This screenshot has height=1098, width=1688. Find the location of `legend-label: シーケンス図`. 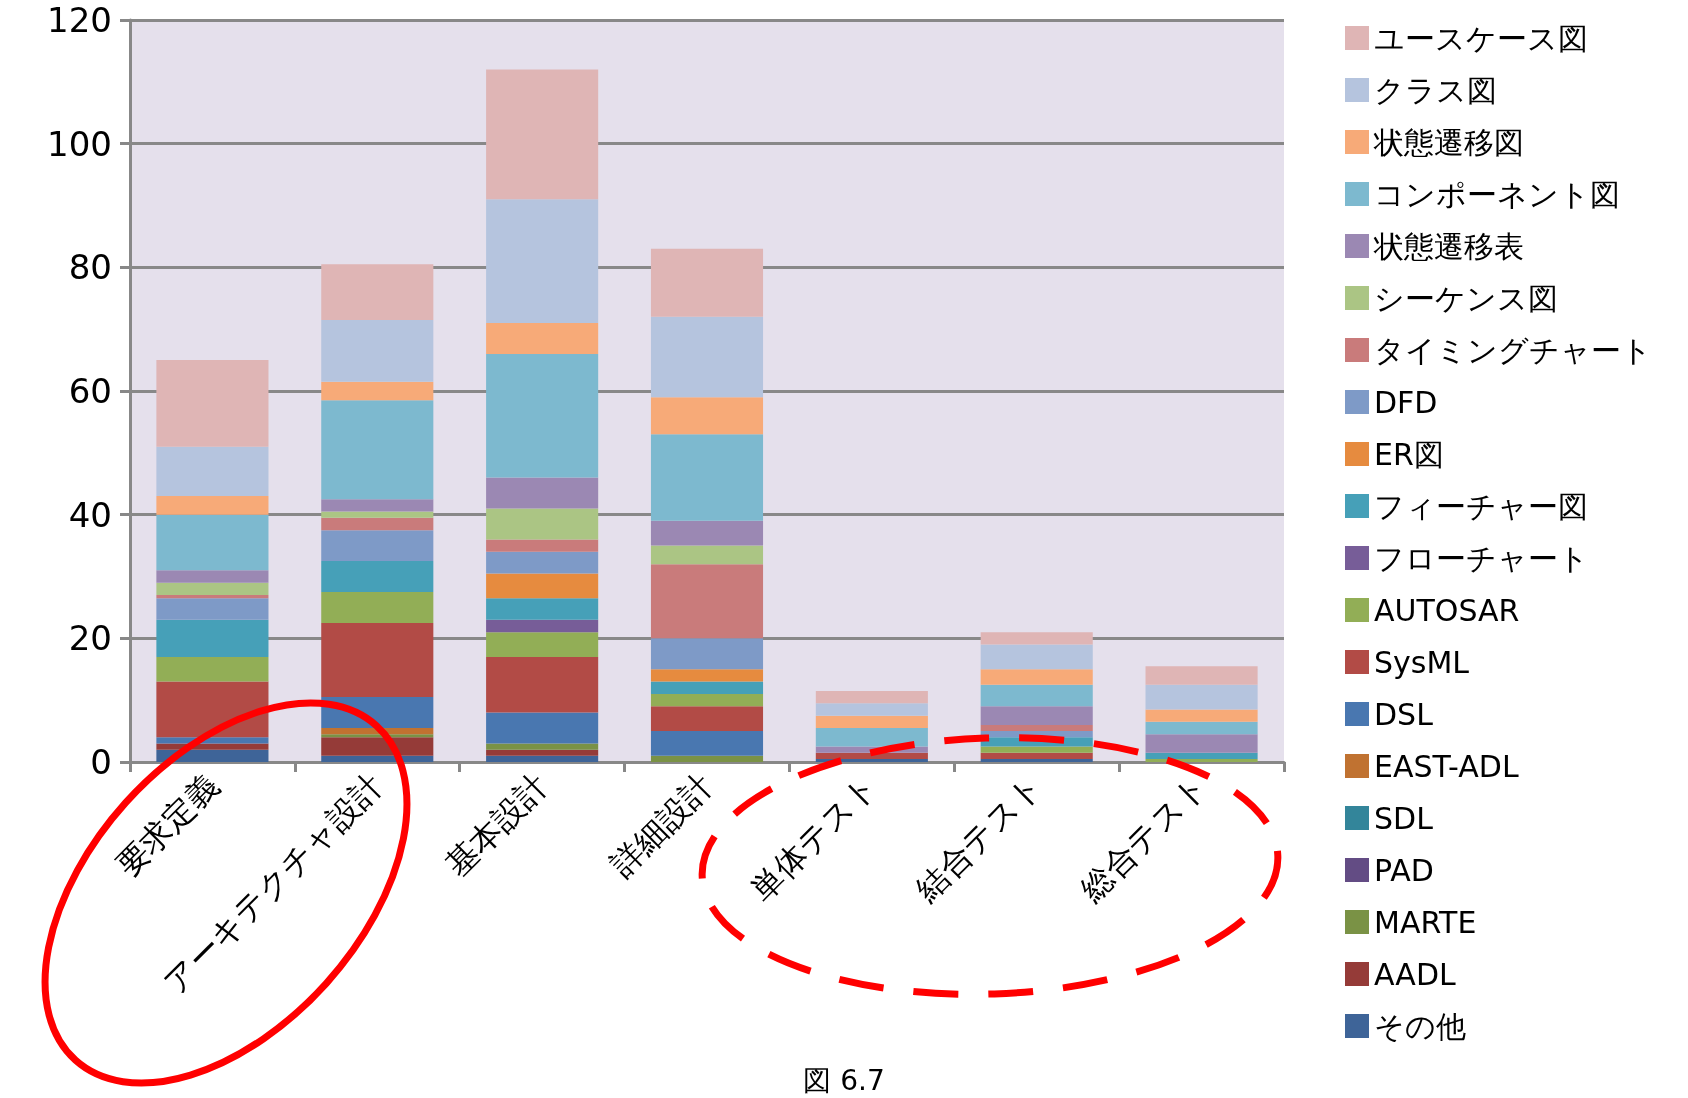

legend-label: シーケンス図 is located at coordinates (1466, 298).